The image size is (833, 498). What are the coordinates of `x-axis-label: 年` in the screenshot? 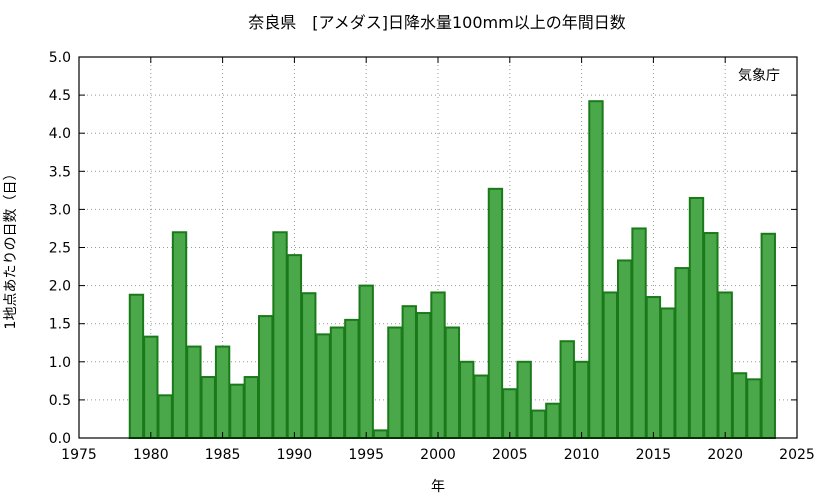 It's located at (438, 487).